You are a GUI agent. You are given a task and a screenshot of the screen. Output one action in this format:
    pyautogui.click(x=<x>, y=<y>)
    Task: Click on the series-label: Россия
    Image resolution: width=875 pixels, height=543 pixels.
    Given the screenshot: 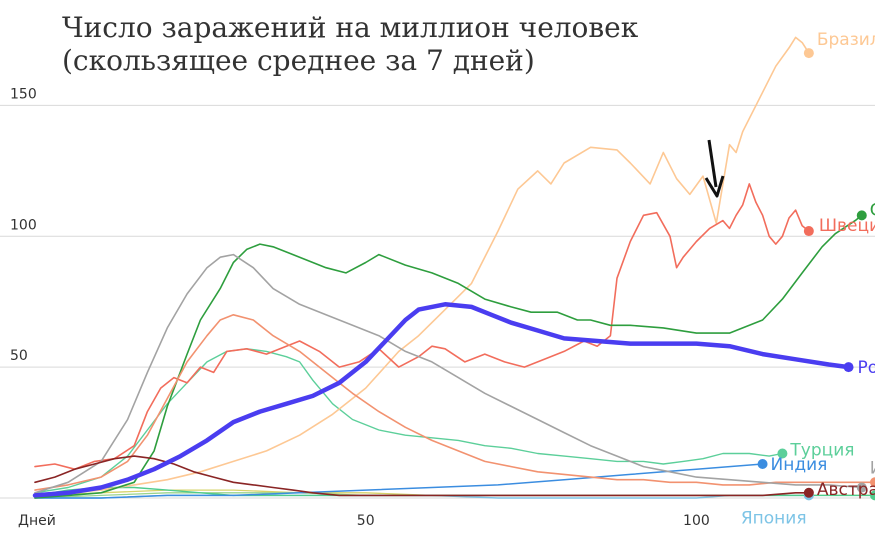 What is the action you would take?
    pyautogui.click(x=866, y=368)
    